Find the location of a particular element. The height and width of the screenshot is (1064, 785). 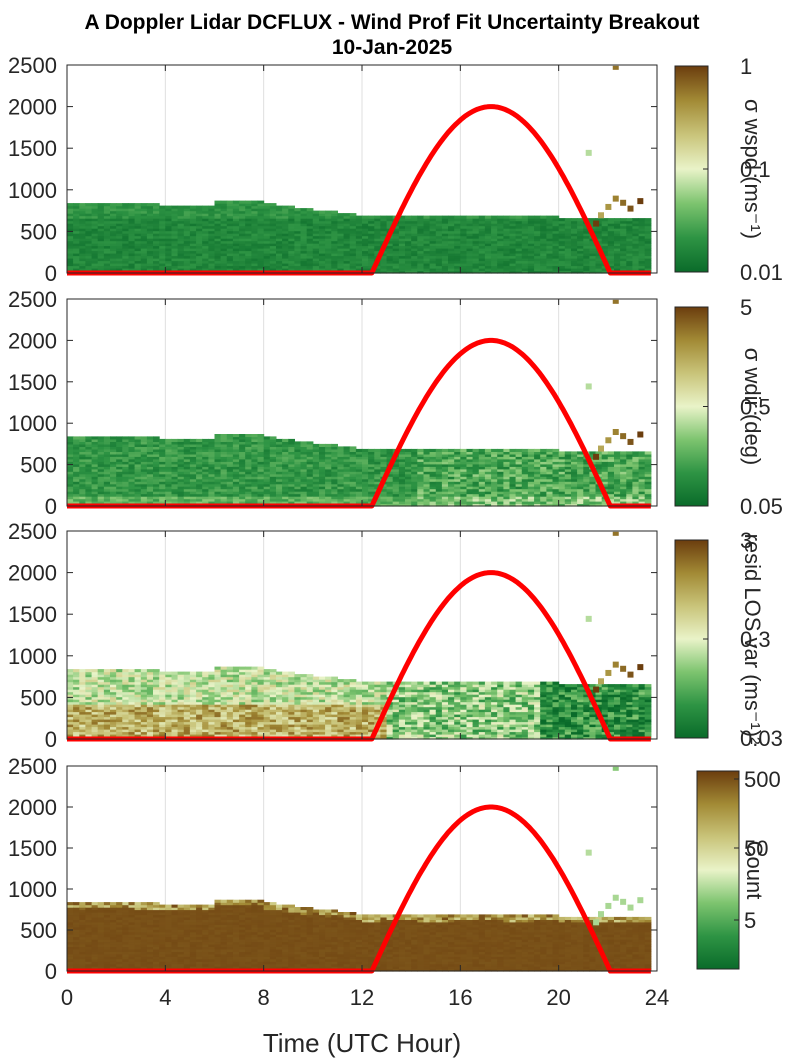

y-tick-label: 500 is located at coordinates (38, 231).